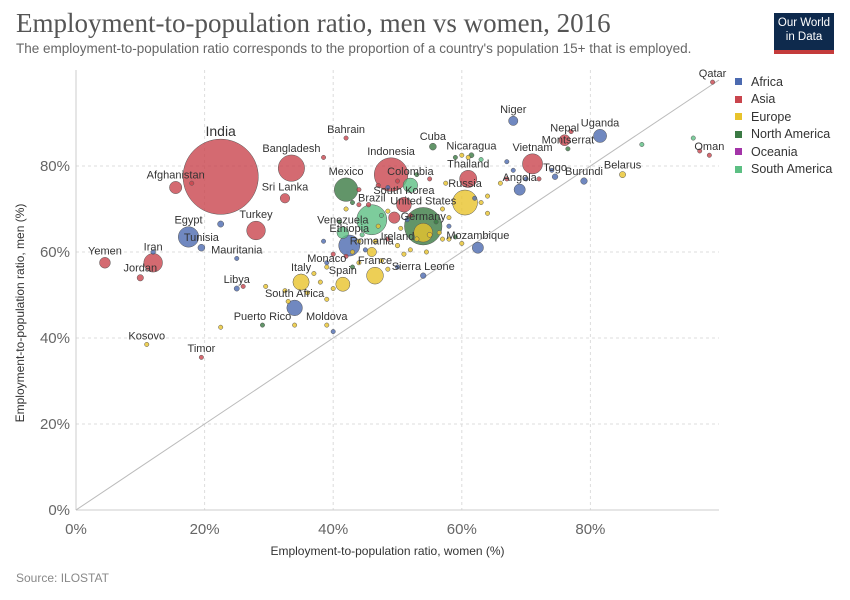 This screenshot has width=850, height=600. Describe the element at coordinates (590, 529) in the screenshot. I see `x-tick-label: 80%` at that location.